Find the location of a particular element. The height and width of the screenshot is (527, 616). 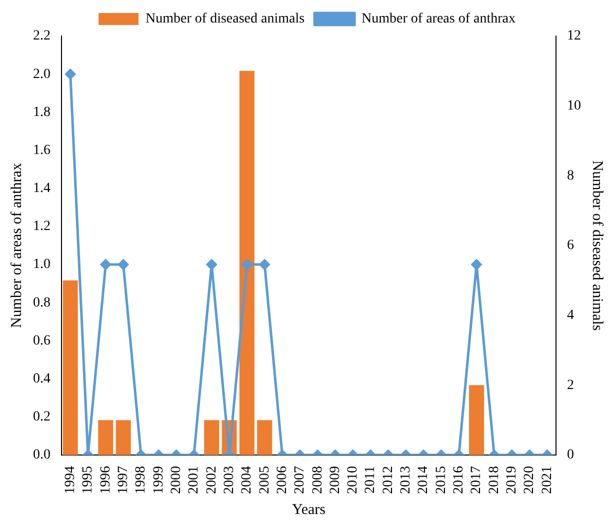

y-tick-label: 1.2 is located at coordinates (41, 226).